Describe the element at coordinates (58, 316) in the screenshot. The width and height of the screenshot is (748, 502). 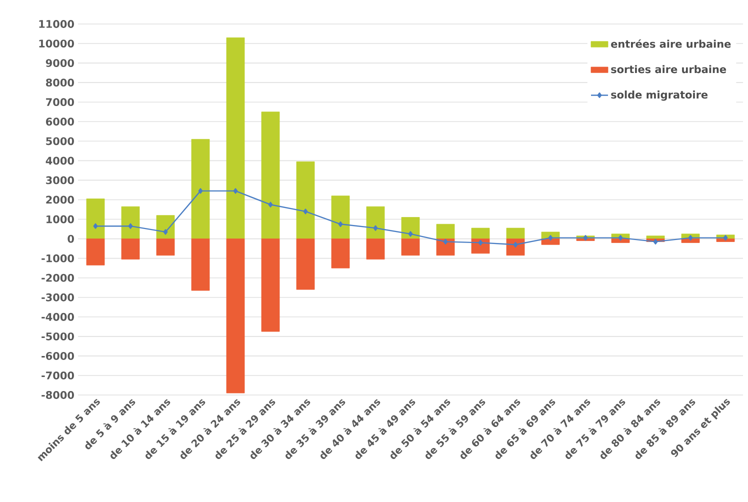
I see `y-tick-label: -4000` at that location.